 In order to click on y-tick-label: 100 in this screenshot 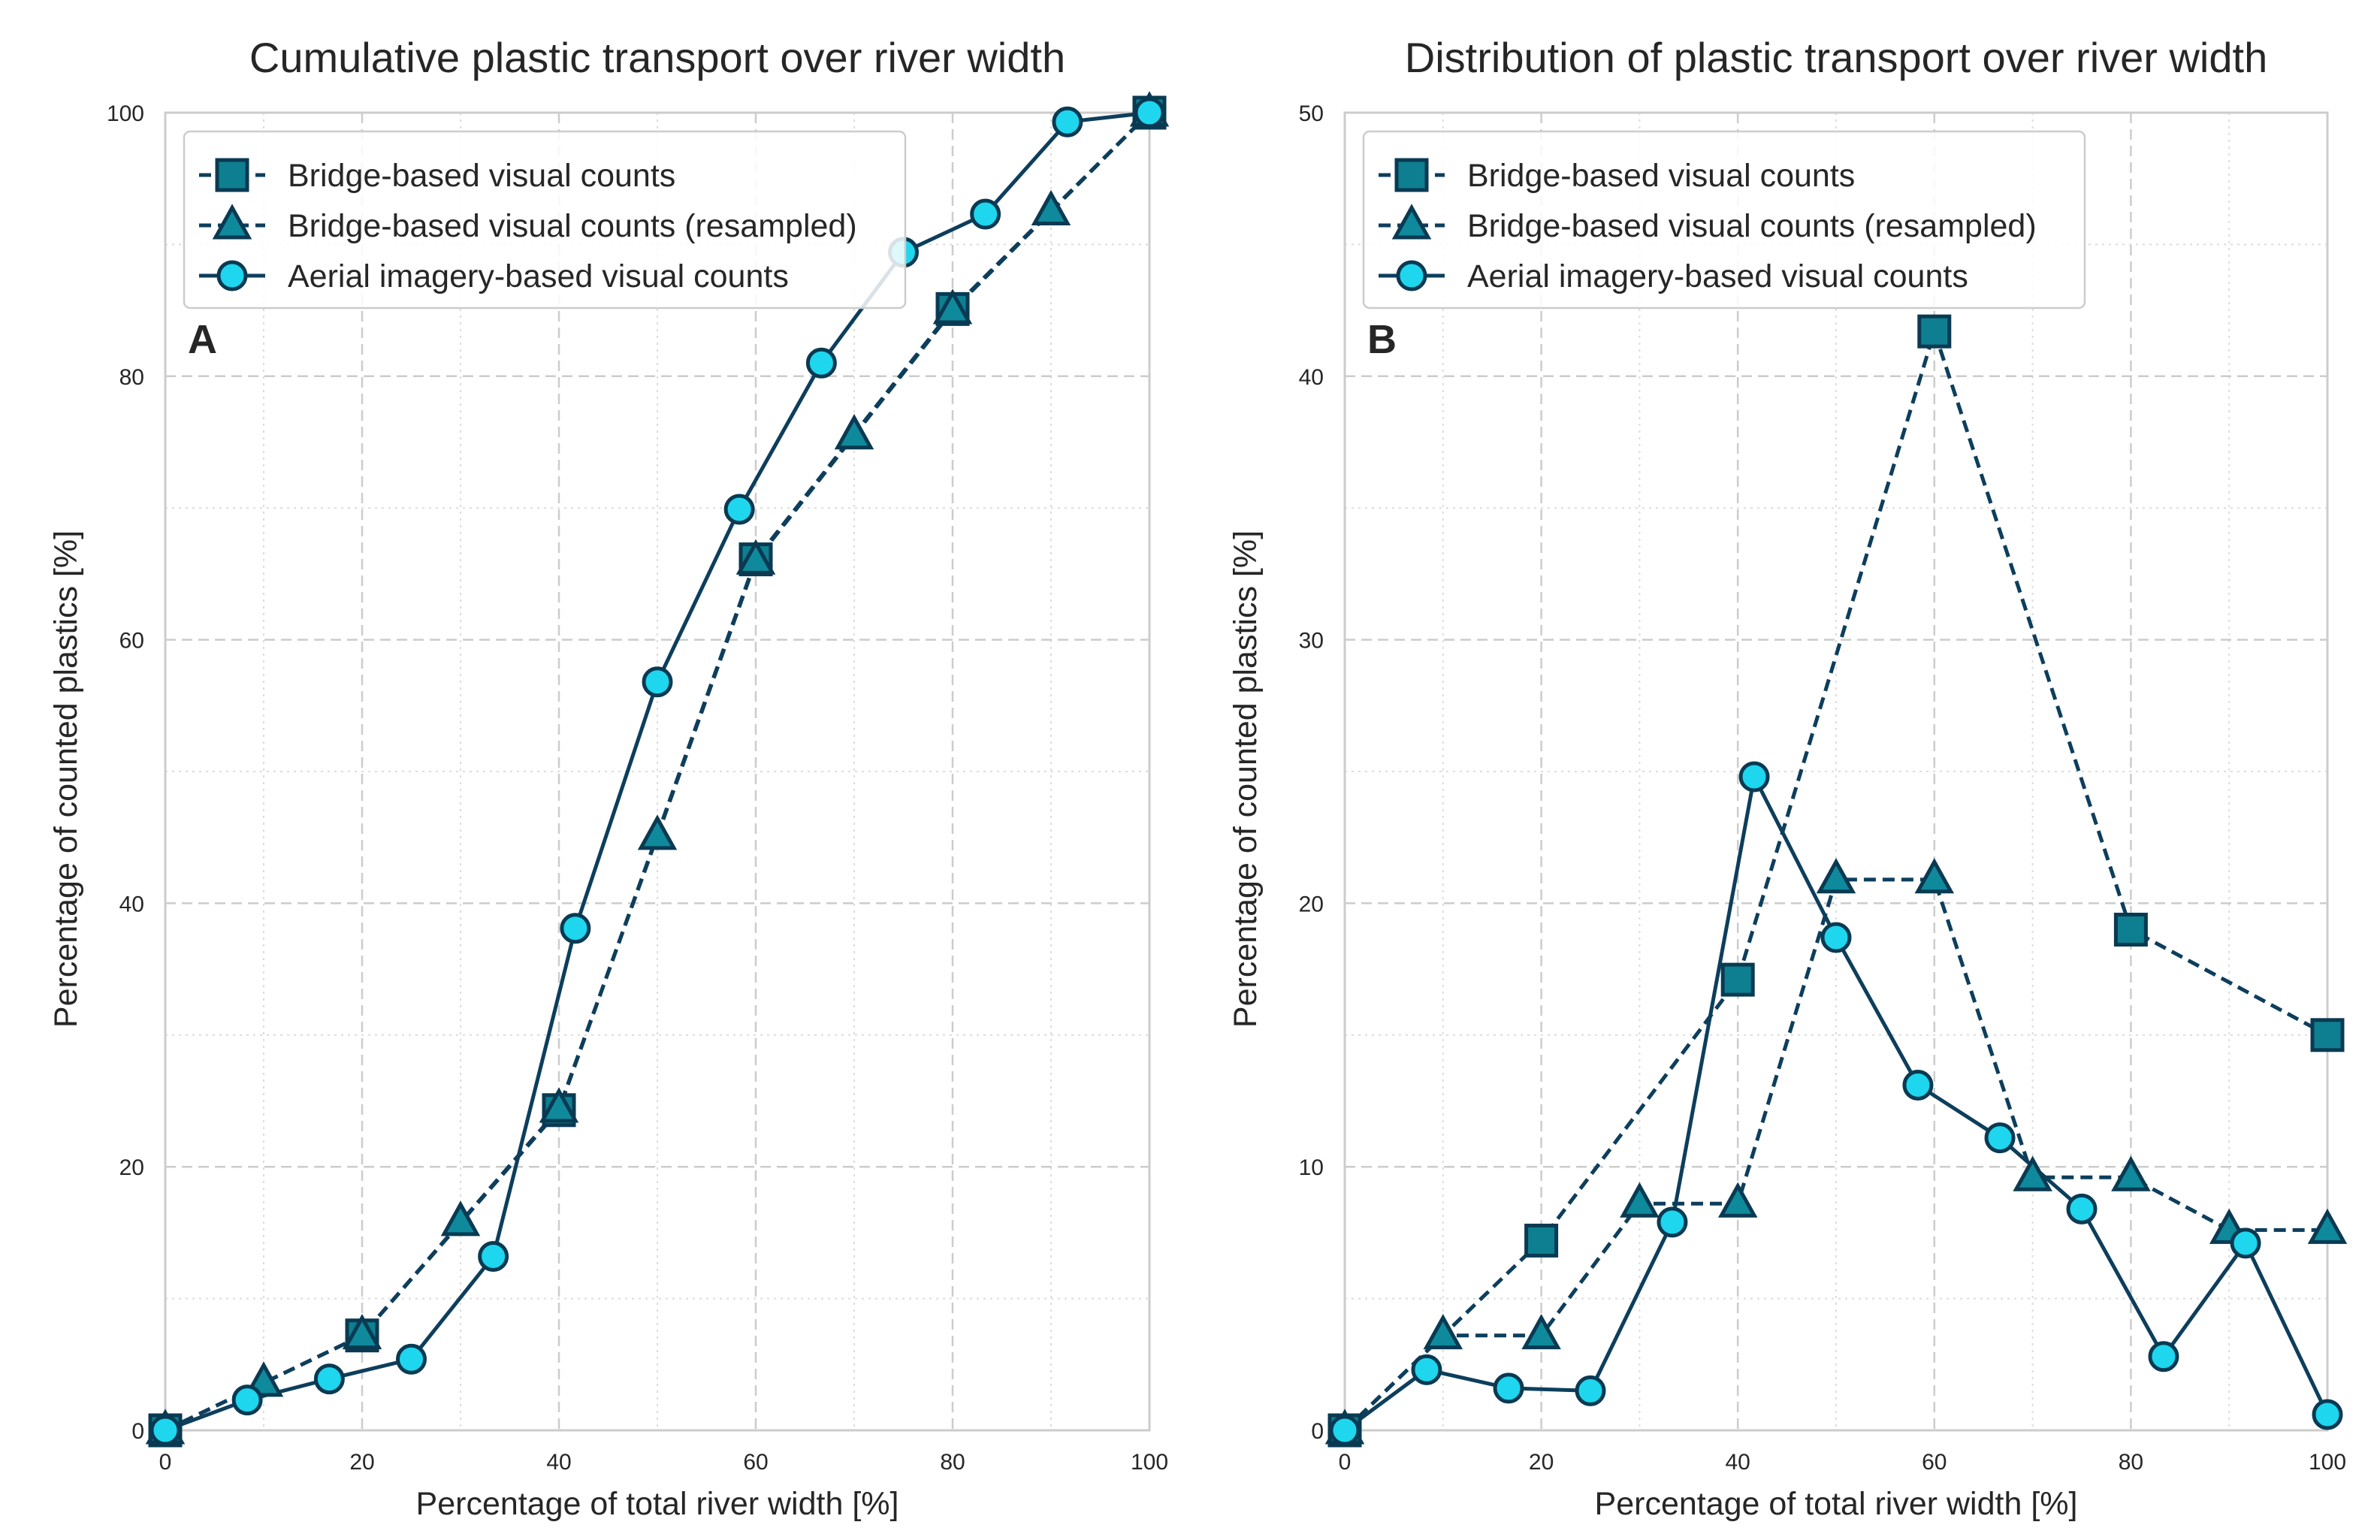, I will do `click(125, 114)`.